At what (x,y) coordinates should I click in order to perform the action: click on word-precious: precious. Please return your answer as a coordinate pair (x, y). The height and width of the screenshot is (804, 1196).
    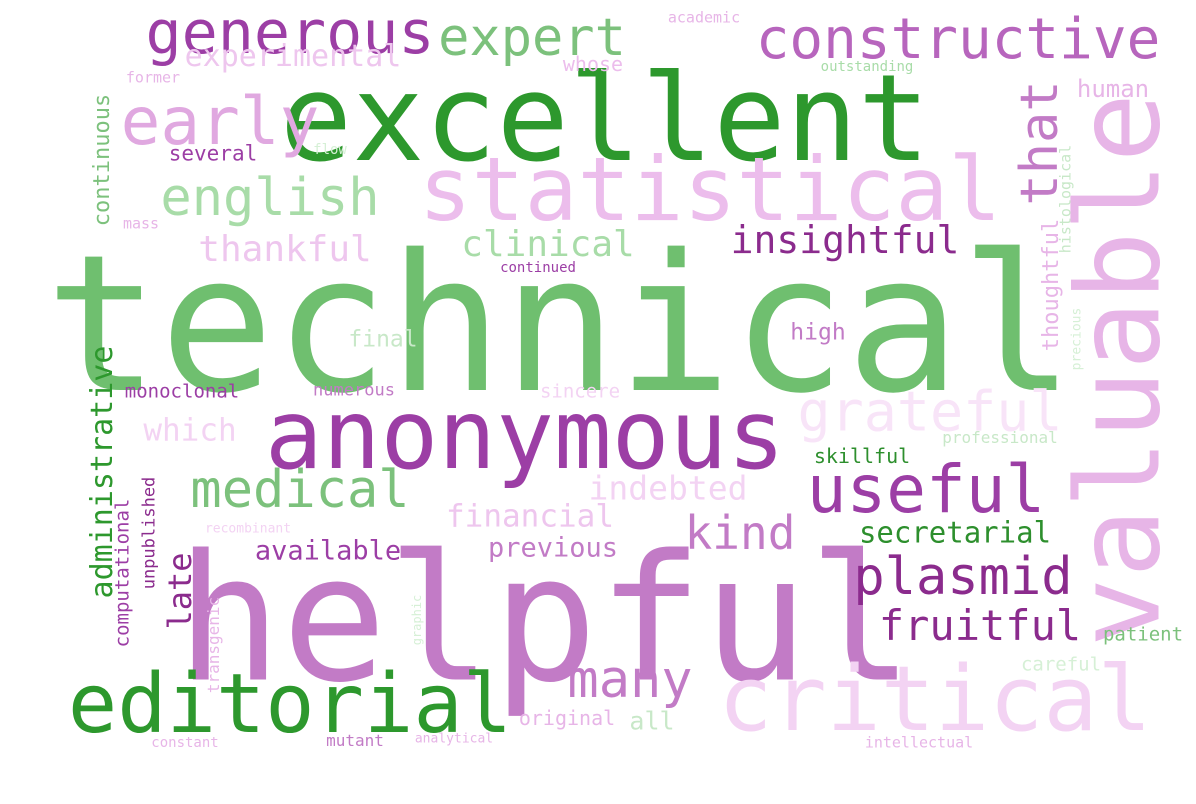
    Looking at the image, I should click on (1077, 339).